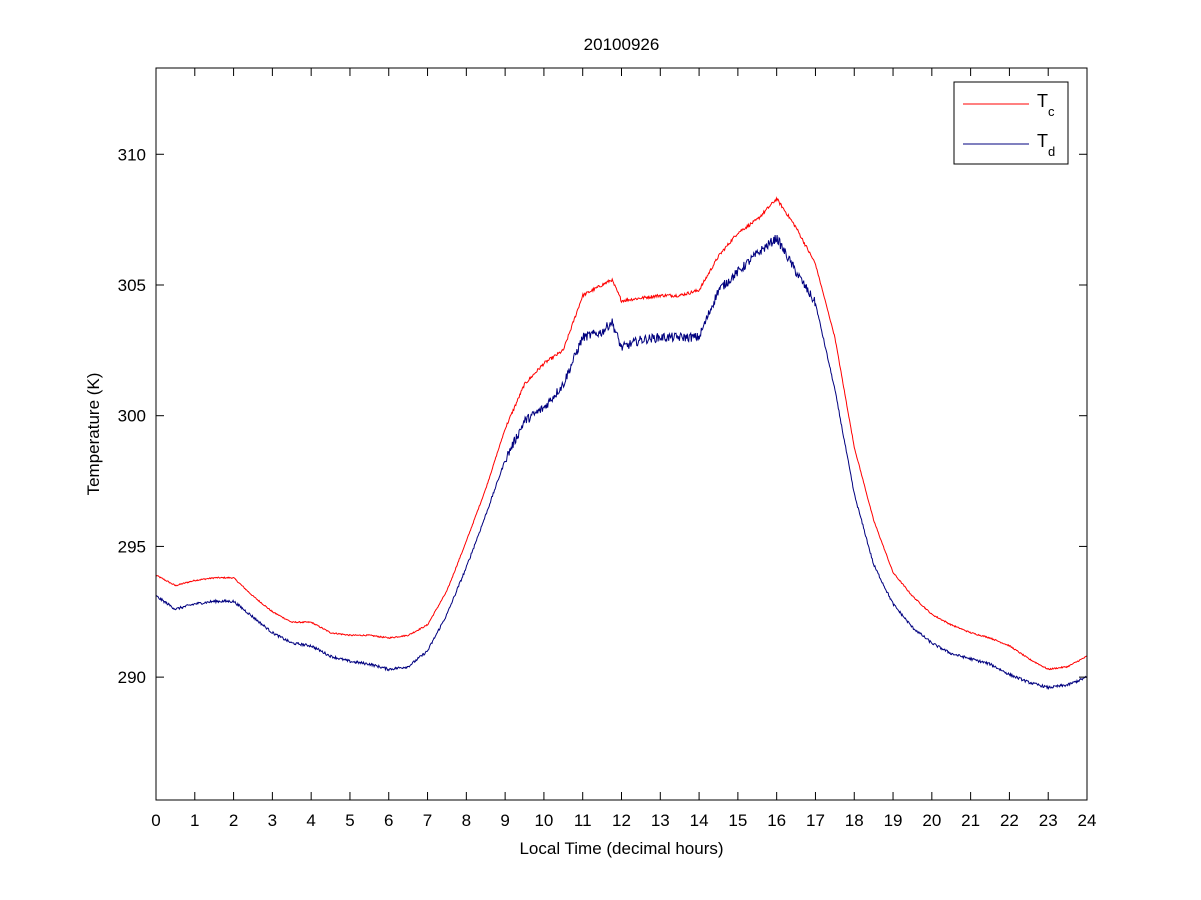 The height and width of the screenshot is (900, 1201). I want to click on x-tick-label: 18, so click(854, 820).